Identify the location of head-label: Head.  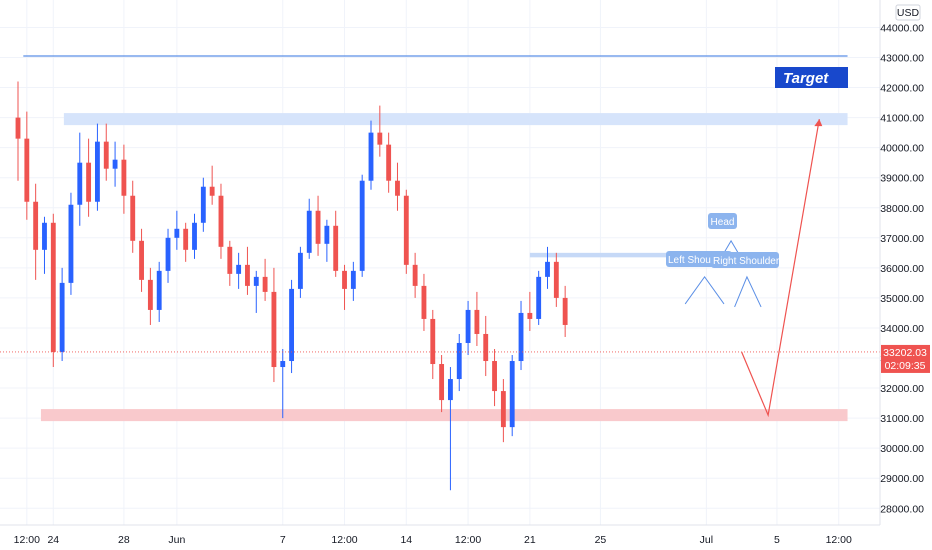
(723, 222).